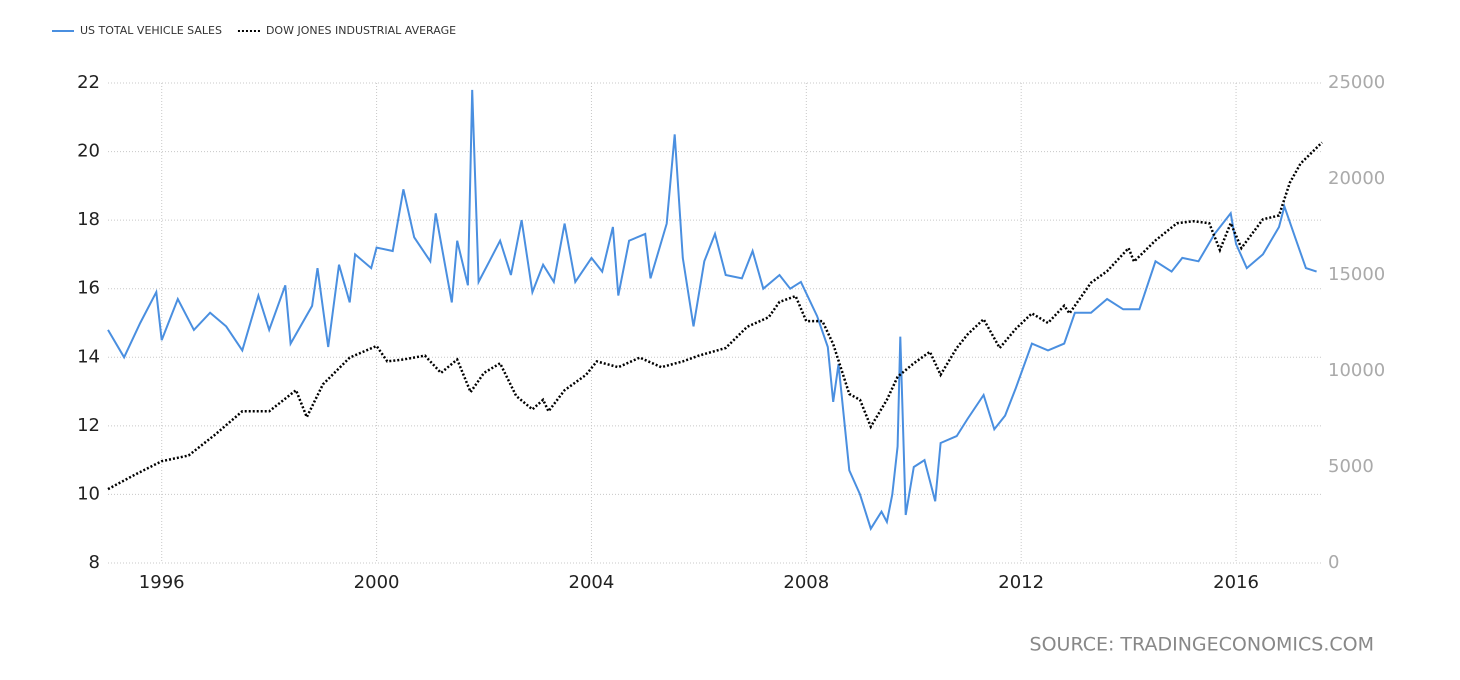 This screenshot has height=680, width=1460. I want to click on legend-label: US TOTAL VEHICLE SALES, so click(151, 30).